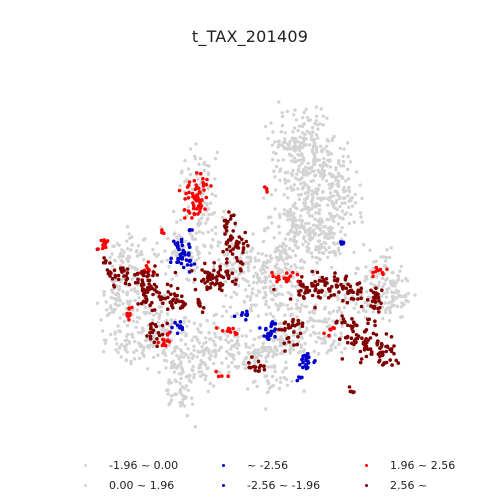  I want to click on legend-label: -2.56 ~ -1.96, so click(284, 485).